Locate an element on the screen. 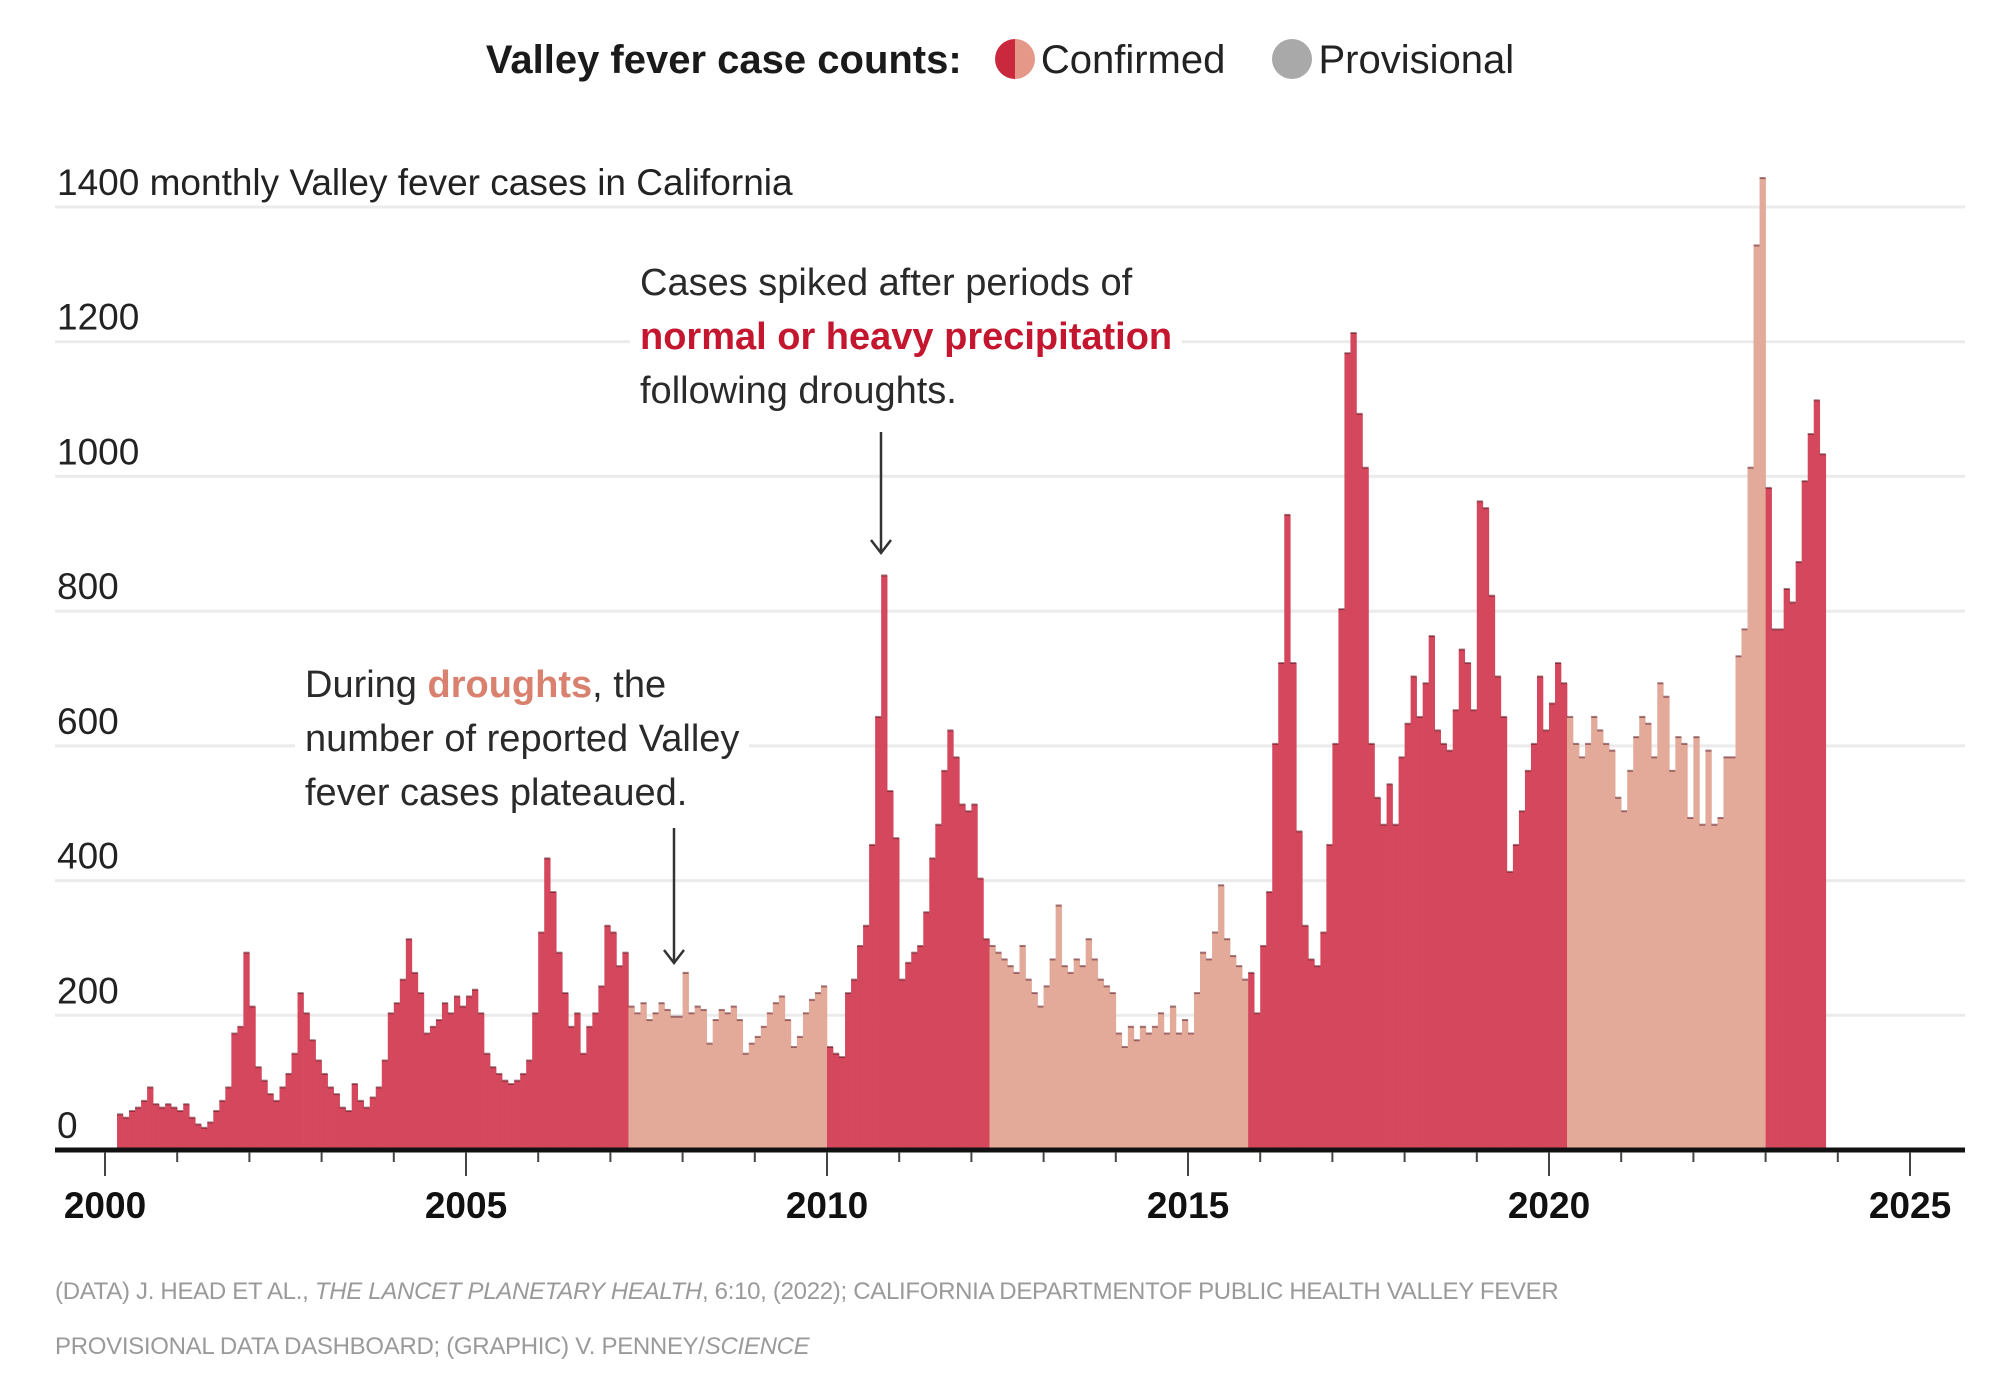 This screenshot has width=2000, height=1374. spike-annotation-highlight: normal or heavy precipitation is located at coordinates (906, 337).